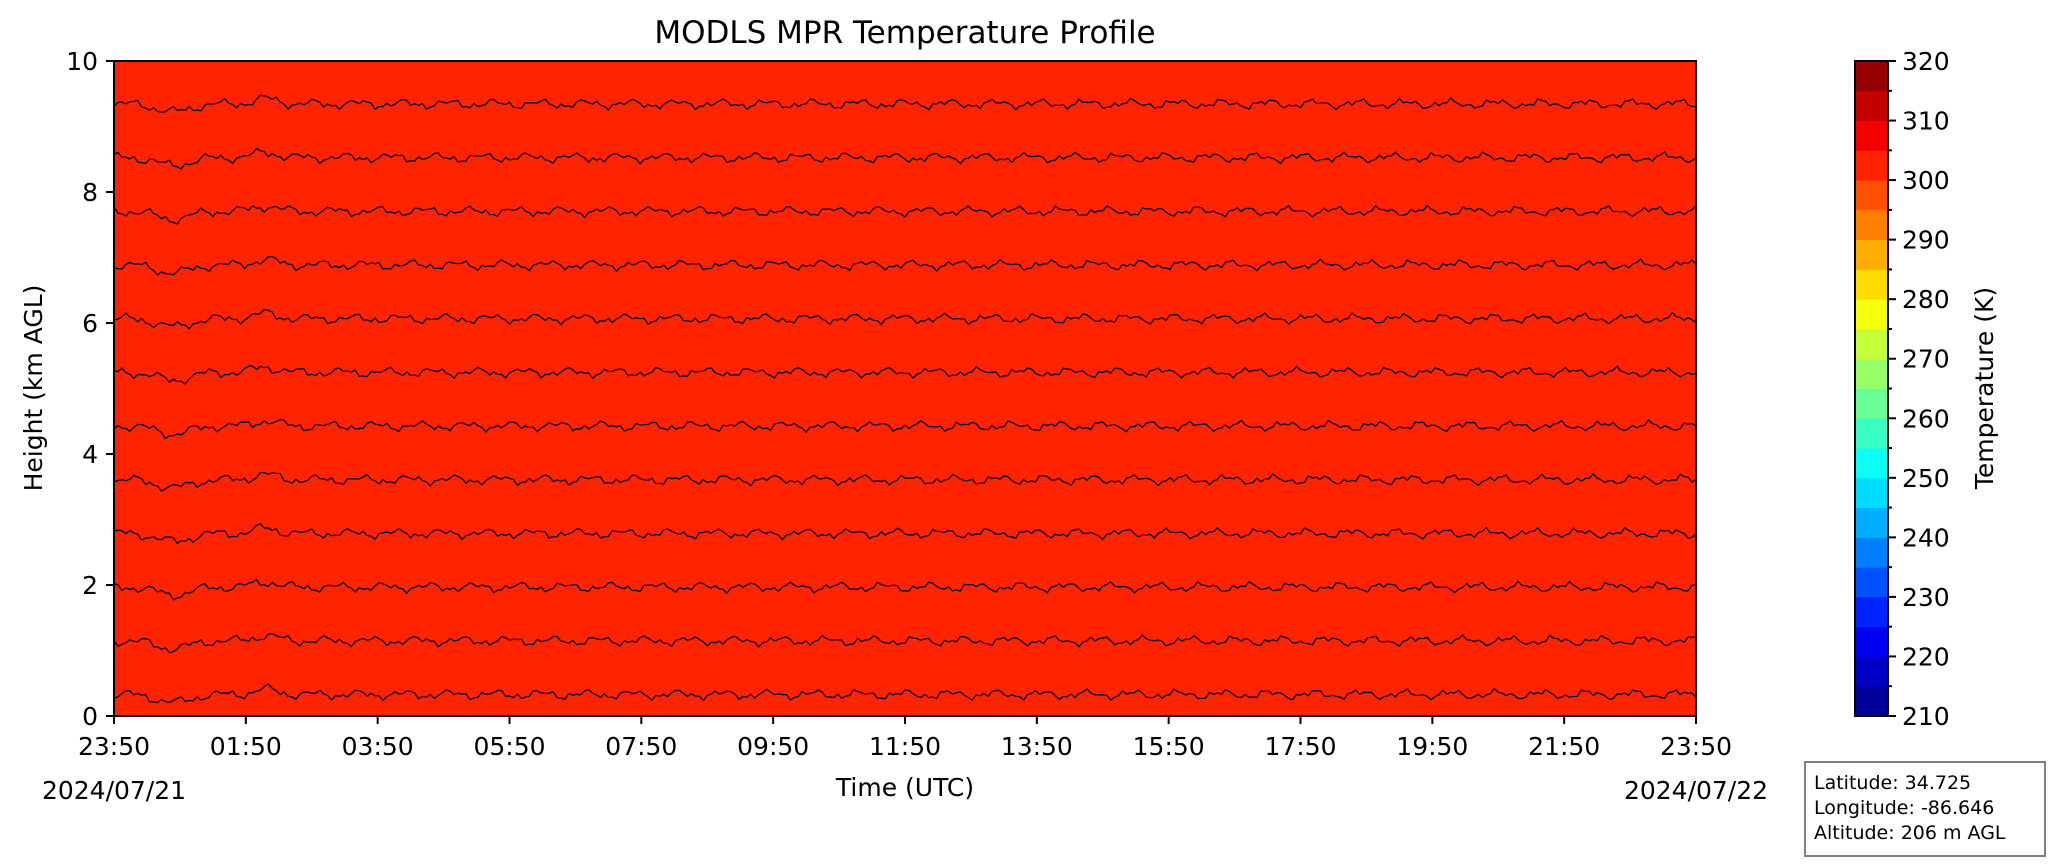 This screenshot has width=2055, height=867. What do you see at coordinates (773, 746) in the screenshot?
I see `x-tick-label: 09:50` at bounding box center [773, 746].